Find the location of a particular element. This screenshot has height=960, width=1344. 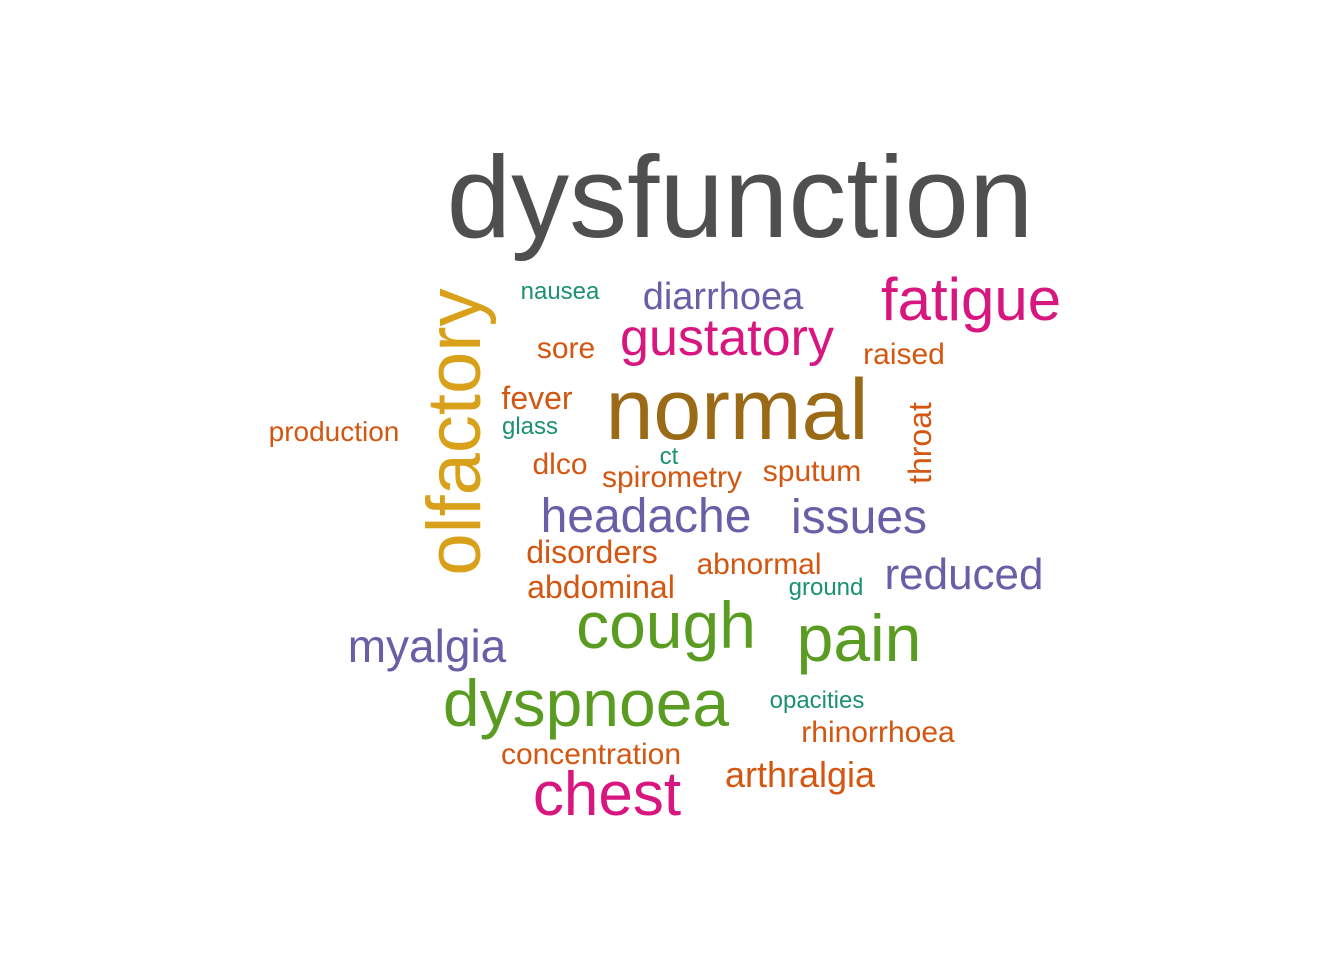

word-normal: normal is located at coordinates (737, 410).